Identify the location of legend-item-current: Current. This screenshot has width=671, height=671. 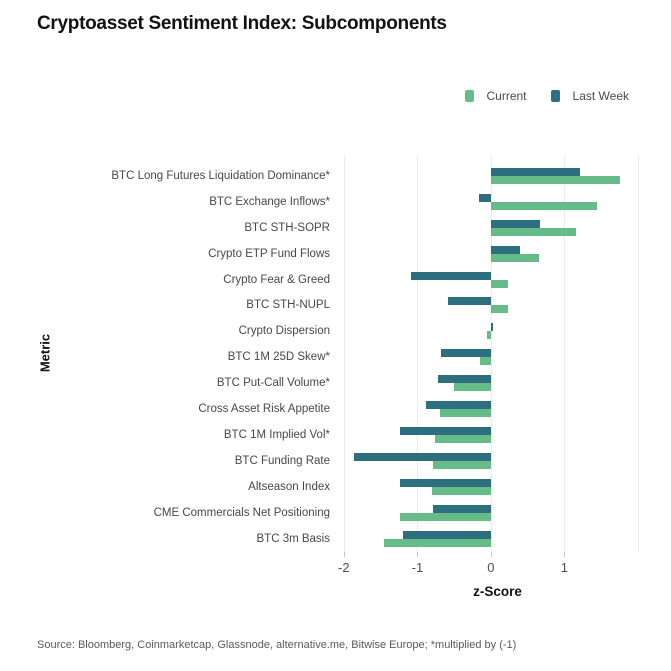
(495, 96).